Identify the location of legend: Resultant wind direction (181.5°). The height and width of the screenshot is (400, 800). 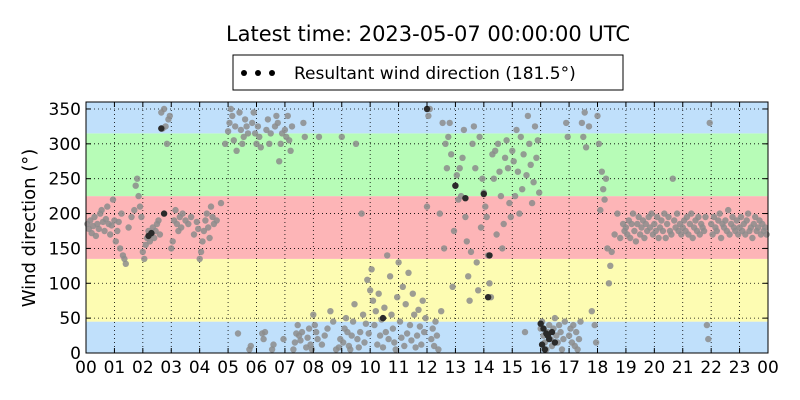
(428, 72).